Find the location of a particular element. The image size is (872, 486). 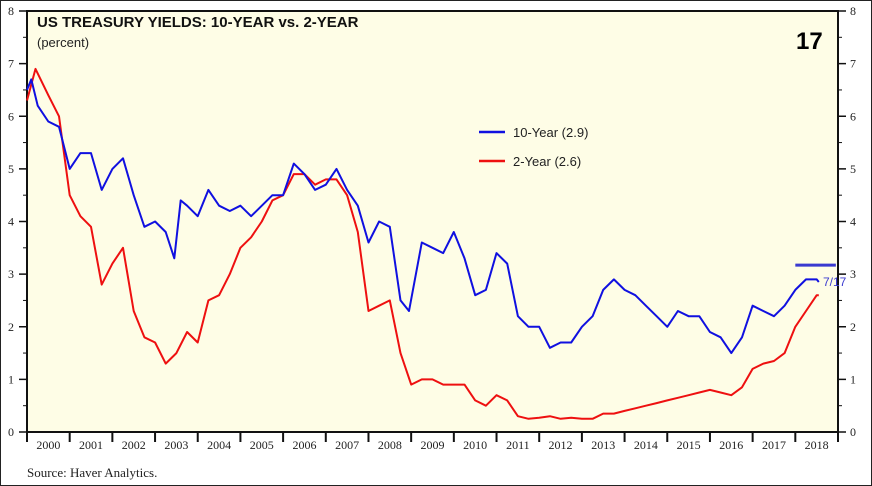

x-tick-label: 2014 is located at coordinates (646, 445).